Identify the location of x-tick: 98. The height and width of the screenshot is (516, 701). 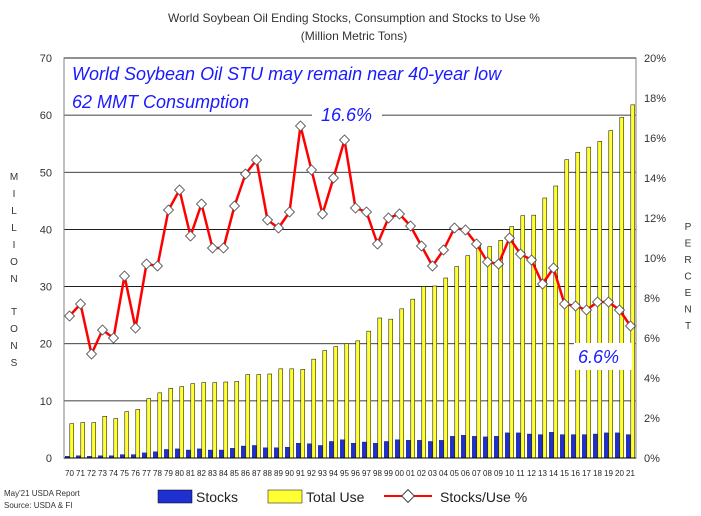
(377, 473).